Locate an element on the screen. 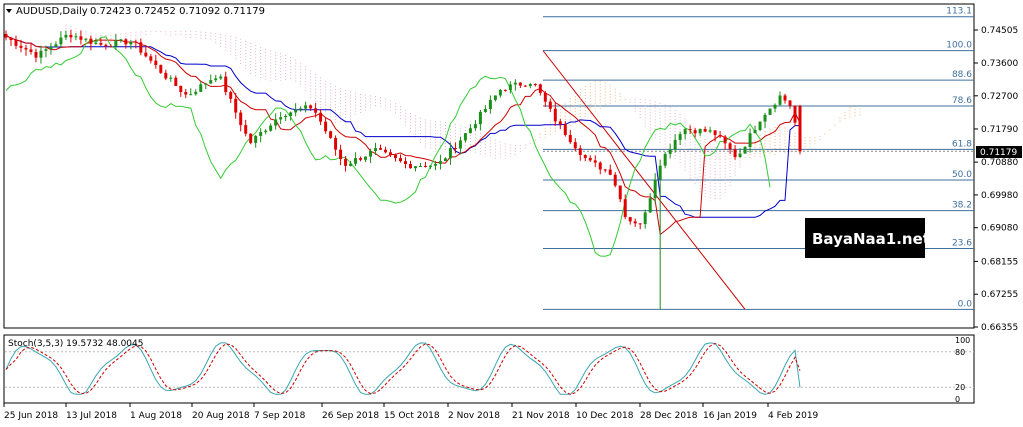  symbol-label: AUDUSD,Daily is located at coordinates (52, 11).